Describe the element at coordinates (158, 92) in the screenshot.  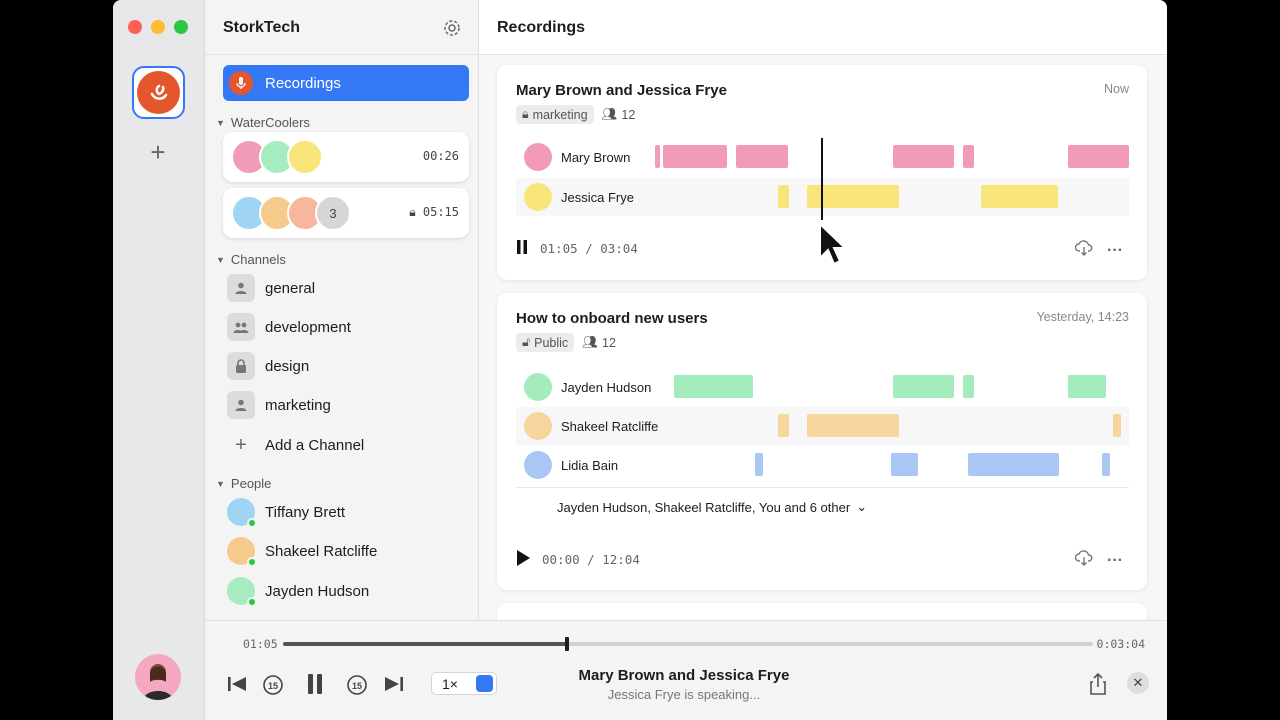
I see `workspace-logo-button` at that location.